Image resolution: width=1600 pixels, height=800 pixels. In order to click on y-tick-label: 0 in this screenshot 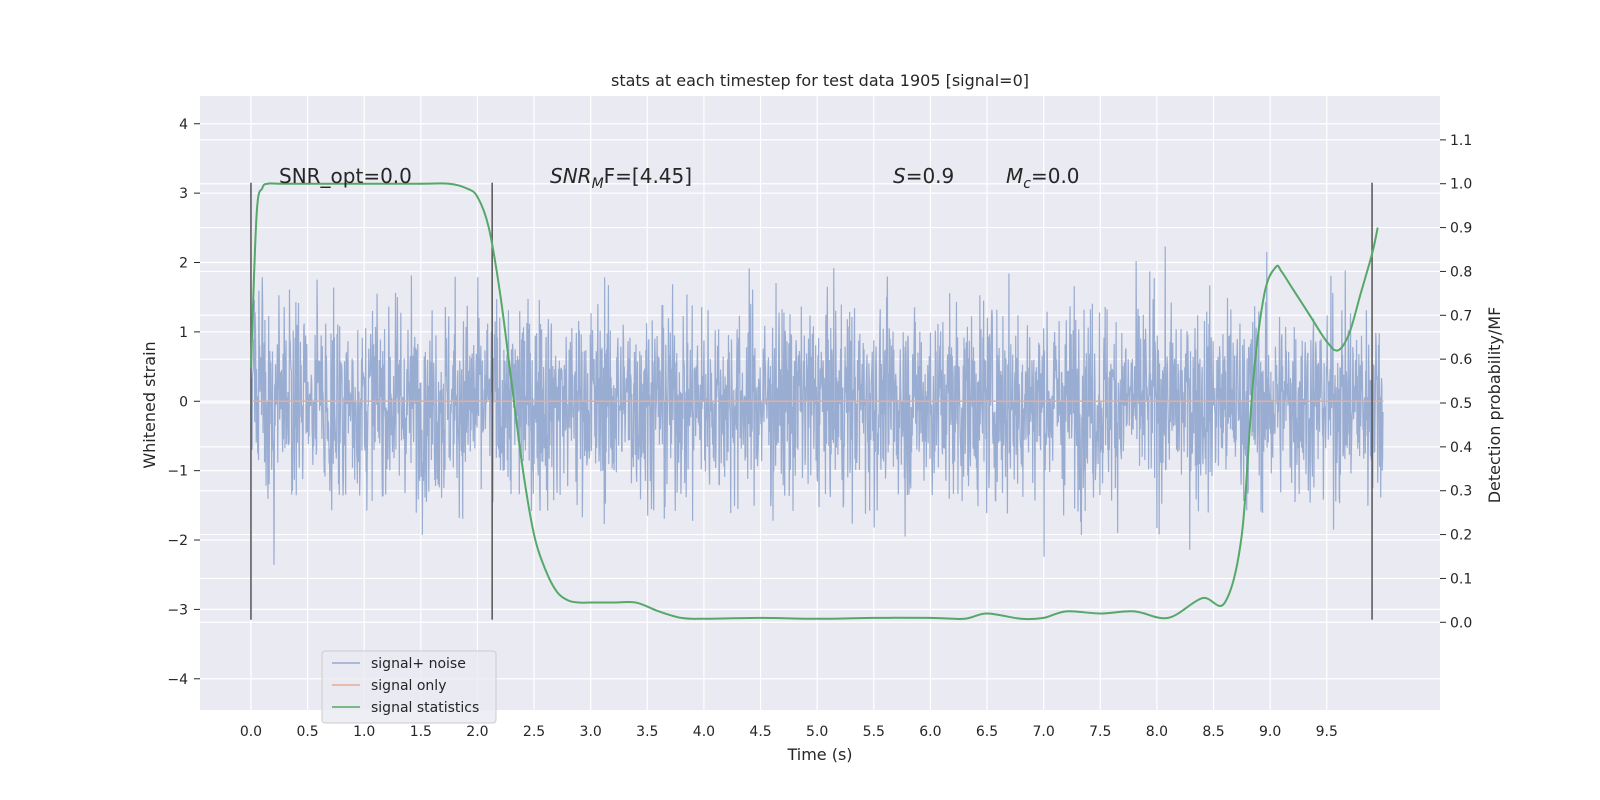, I will do `click(183, 402)`.